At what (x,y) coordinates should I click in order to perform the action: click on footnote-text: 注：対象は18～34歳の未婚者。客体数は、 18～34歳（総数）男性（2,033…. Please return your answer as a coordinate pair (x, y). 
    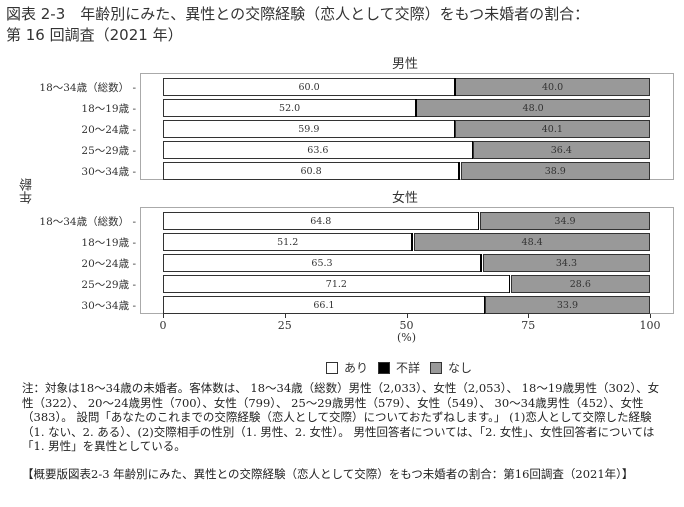
    Looking at the image, I should click on (341, 417).